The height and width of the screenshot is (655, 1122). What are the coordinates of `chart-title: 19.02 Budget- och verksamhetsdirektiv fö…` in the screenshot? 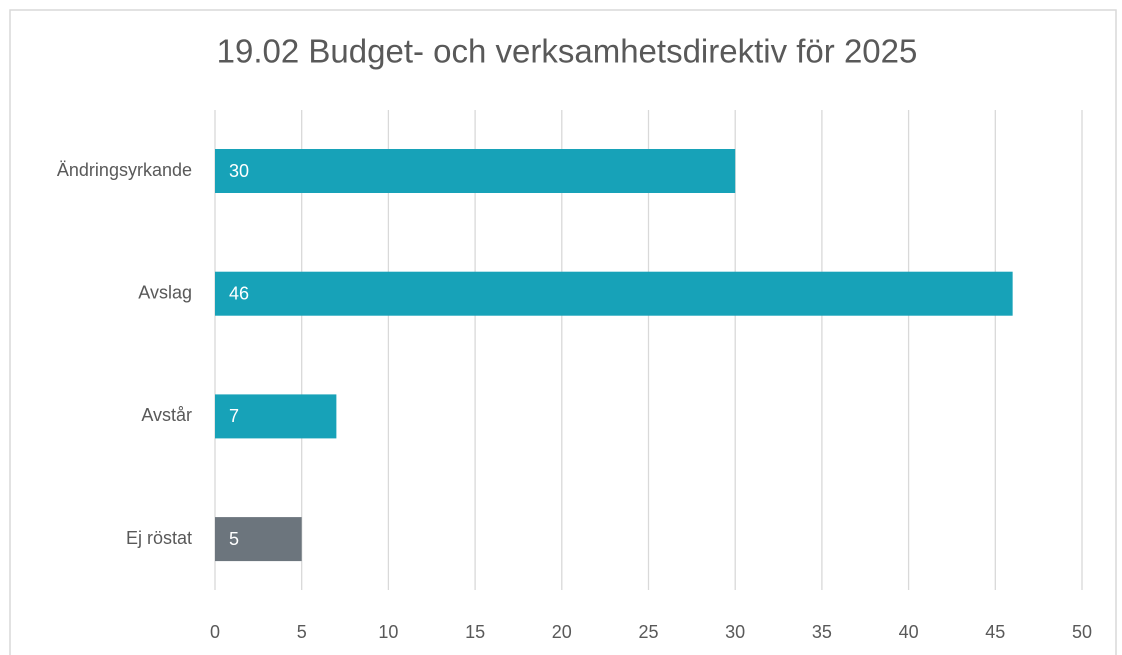 It's located at (567, 51).